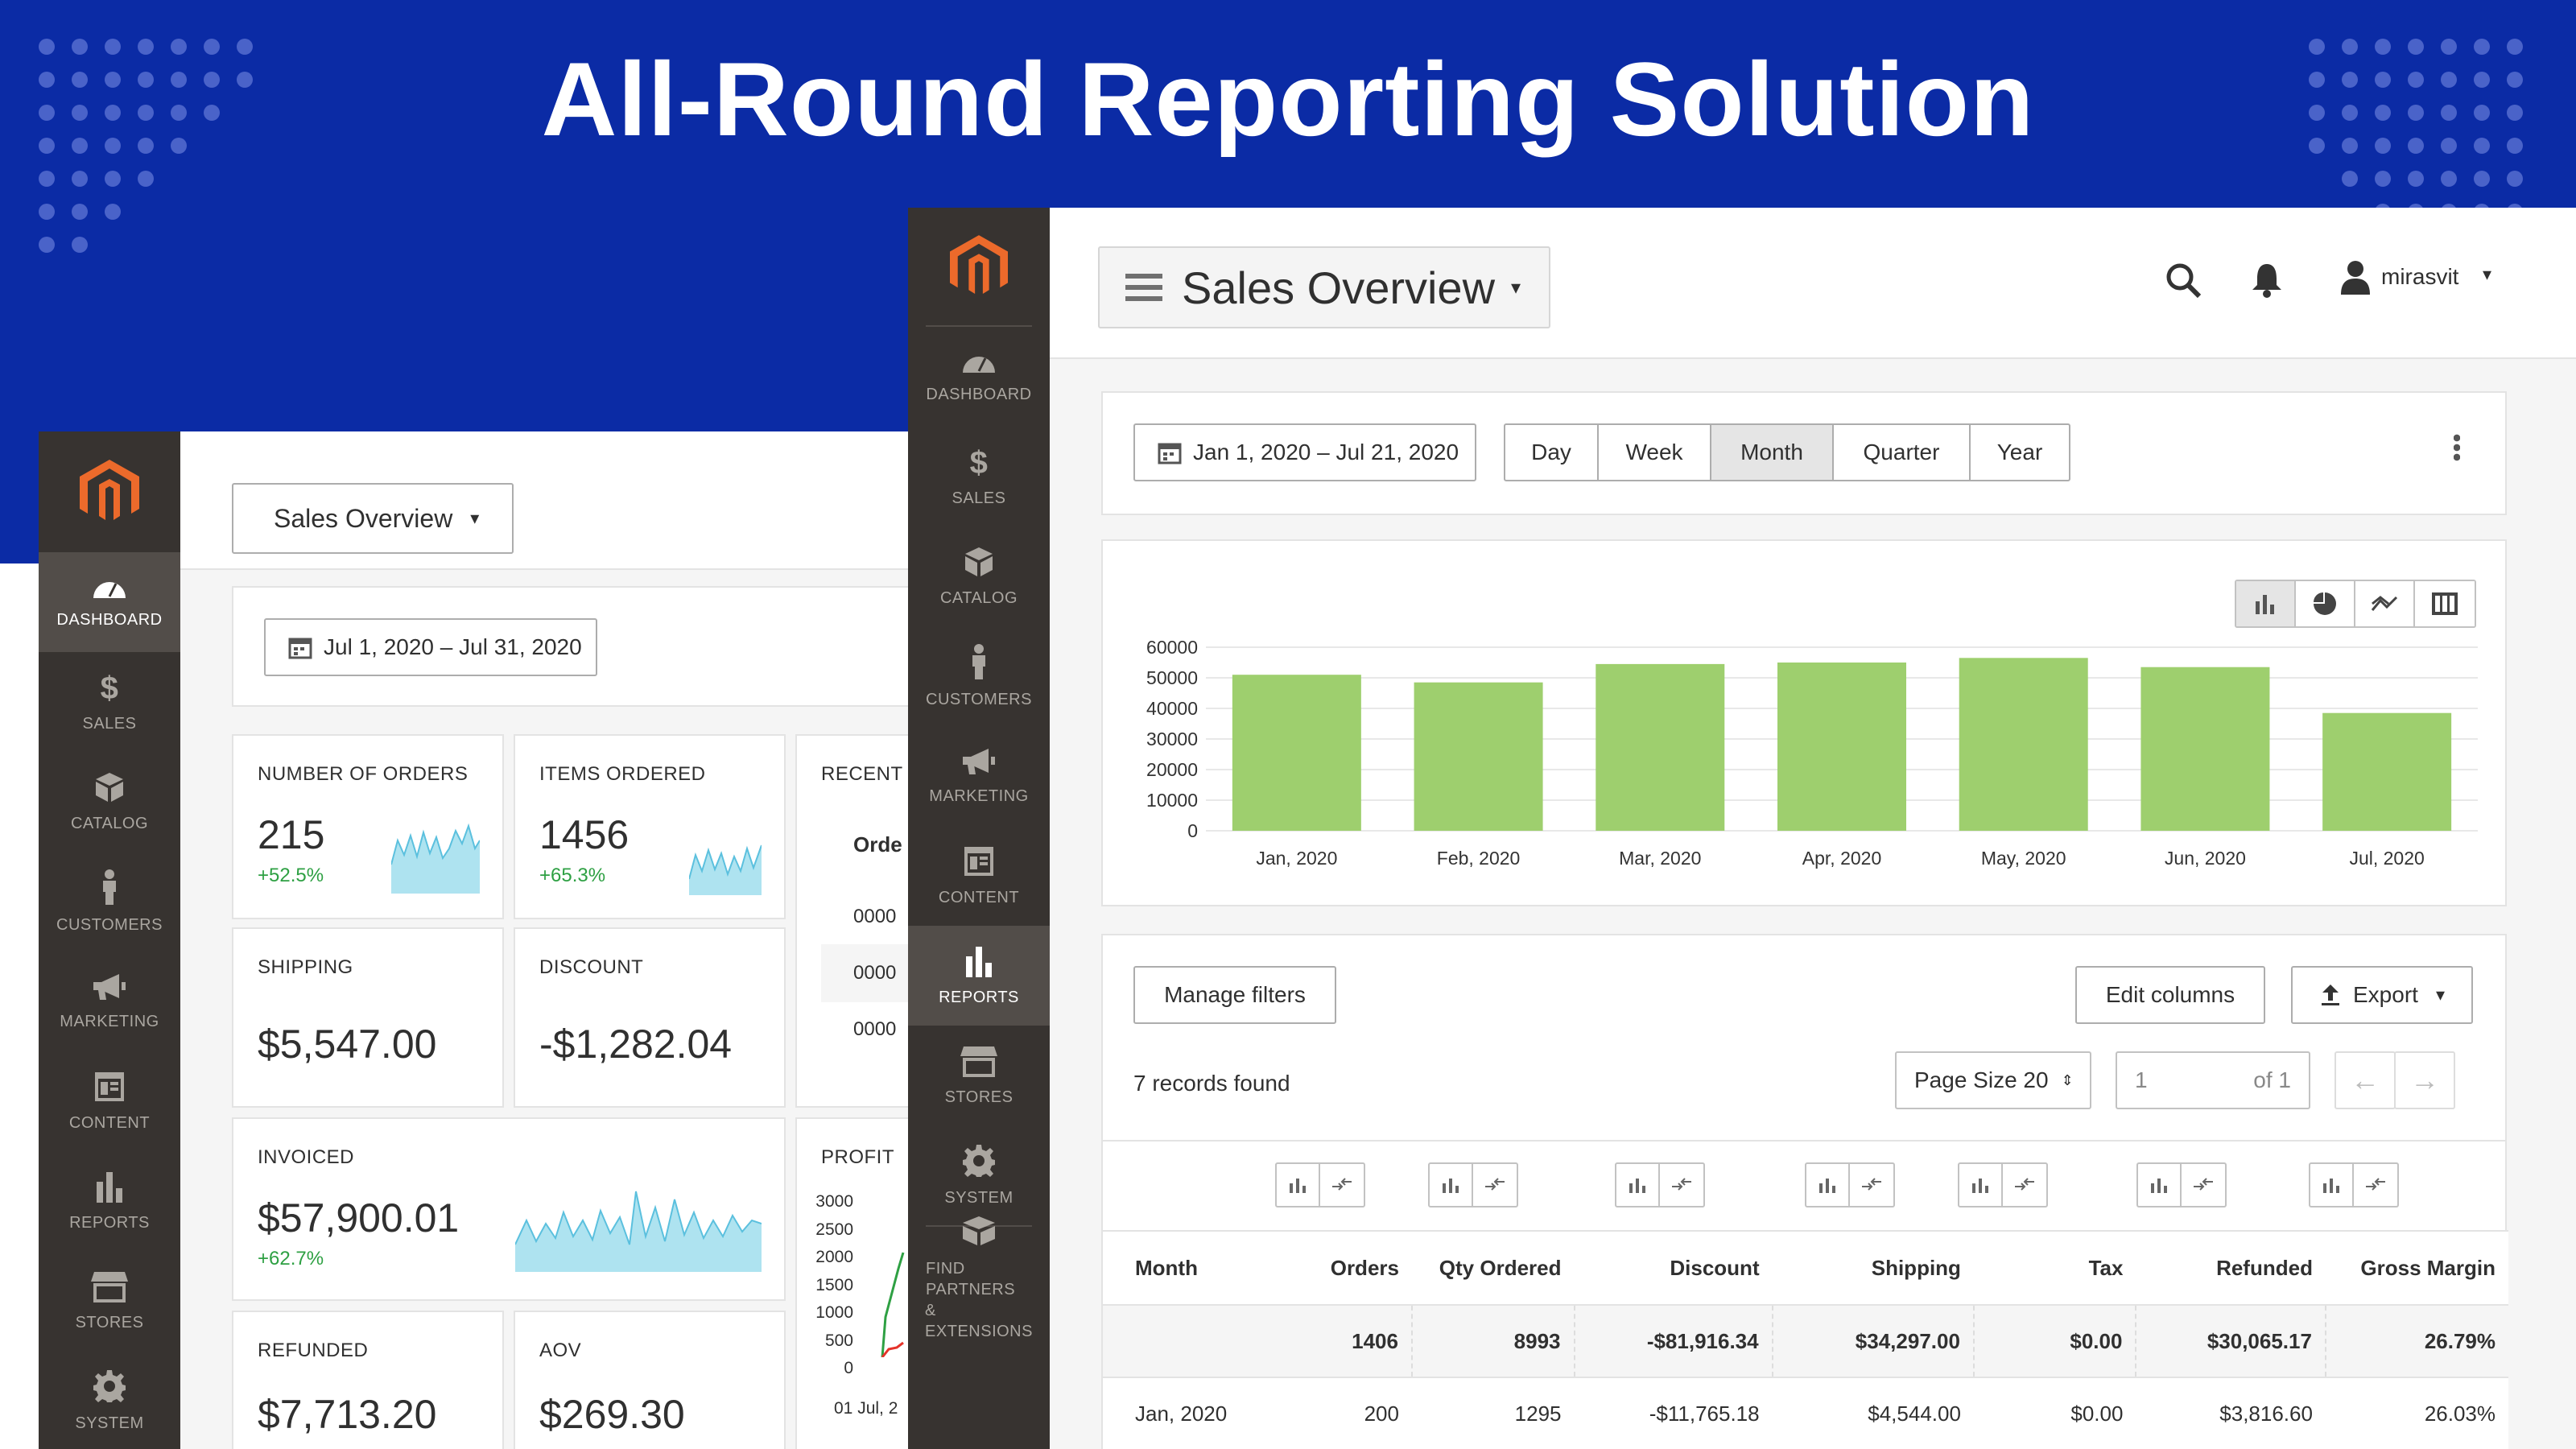 The height and width of the screenshot is (1449, 2576). Describe the element at coordinates (2382, 995) in the screenshot. I see `export-button: Export ▾` at that location.